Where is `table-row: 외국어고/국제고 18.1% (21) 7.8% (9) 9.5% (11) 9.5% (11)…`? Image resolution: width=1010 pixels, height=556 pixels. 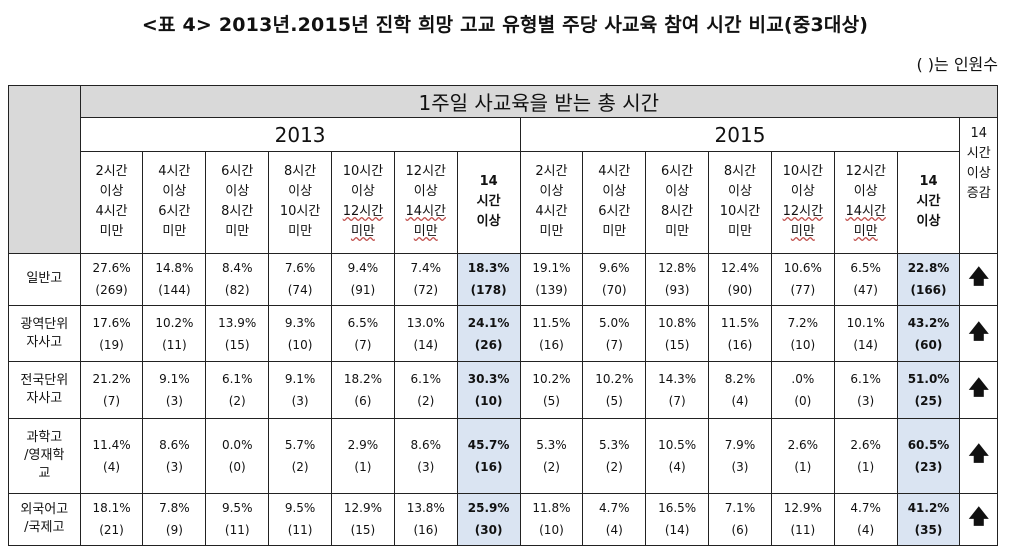 table-row: 외국어고/국제고 18.1% (21) 7.8% (9) 9.5% (11) 9.5% (11)… is located at coordinates (503, 519).